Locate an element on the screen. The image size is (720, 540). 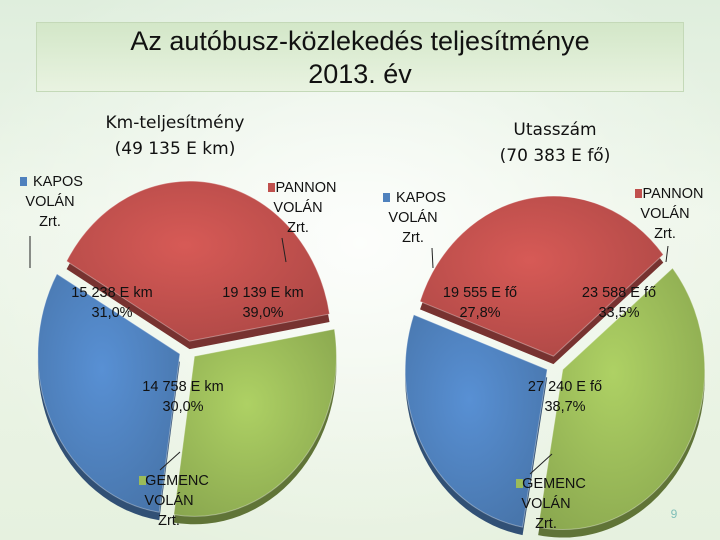
pie-1-legend-1: KAPOS VOLÁN Zrt. is located at coordinates (51, 202).